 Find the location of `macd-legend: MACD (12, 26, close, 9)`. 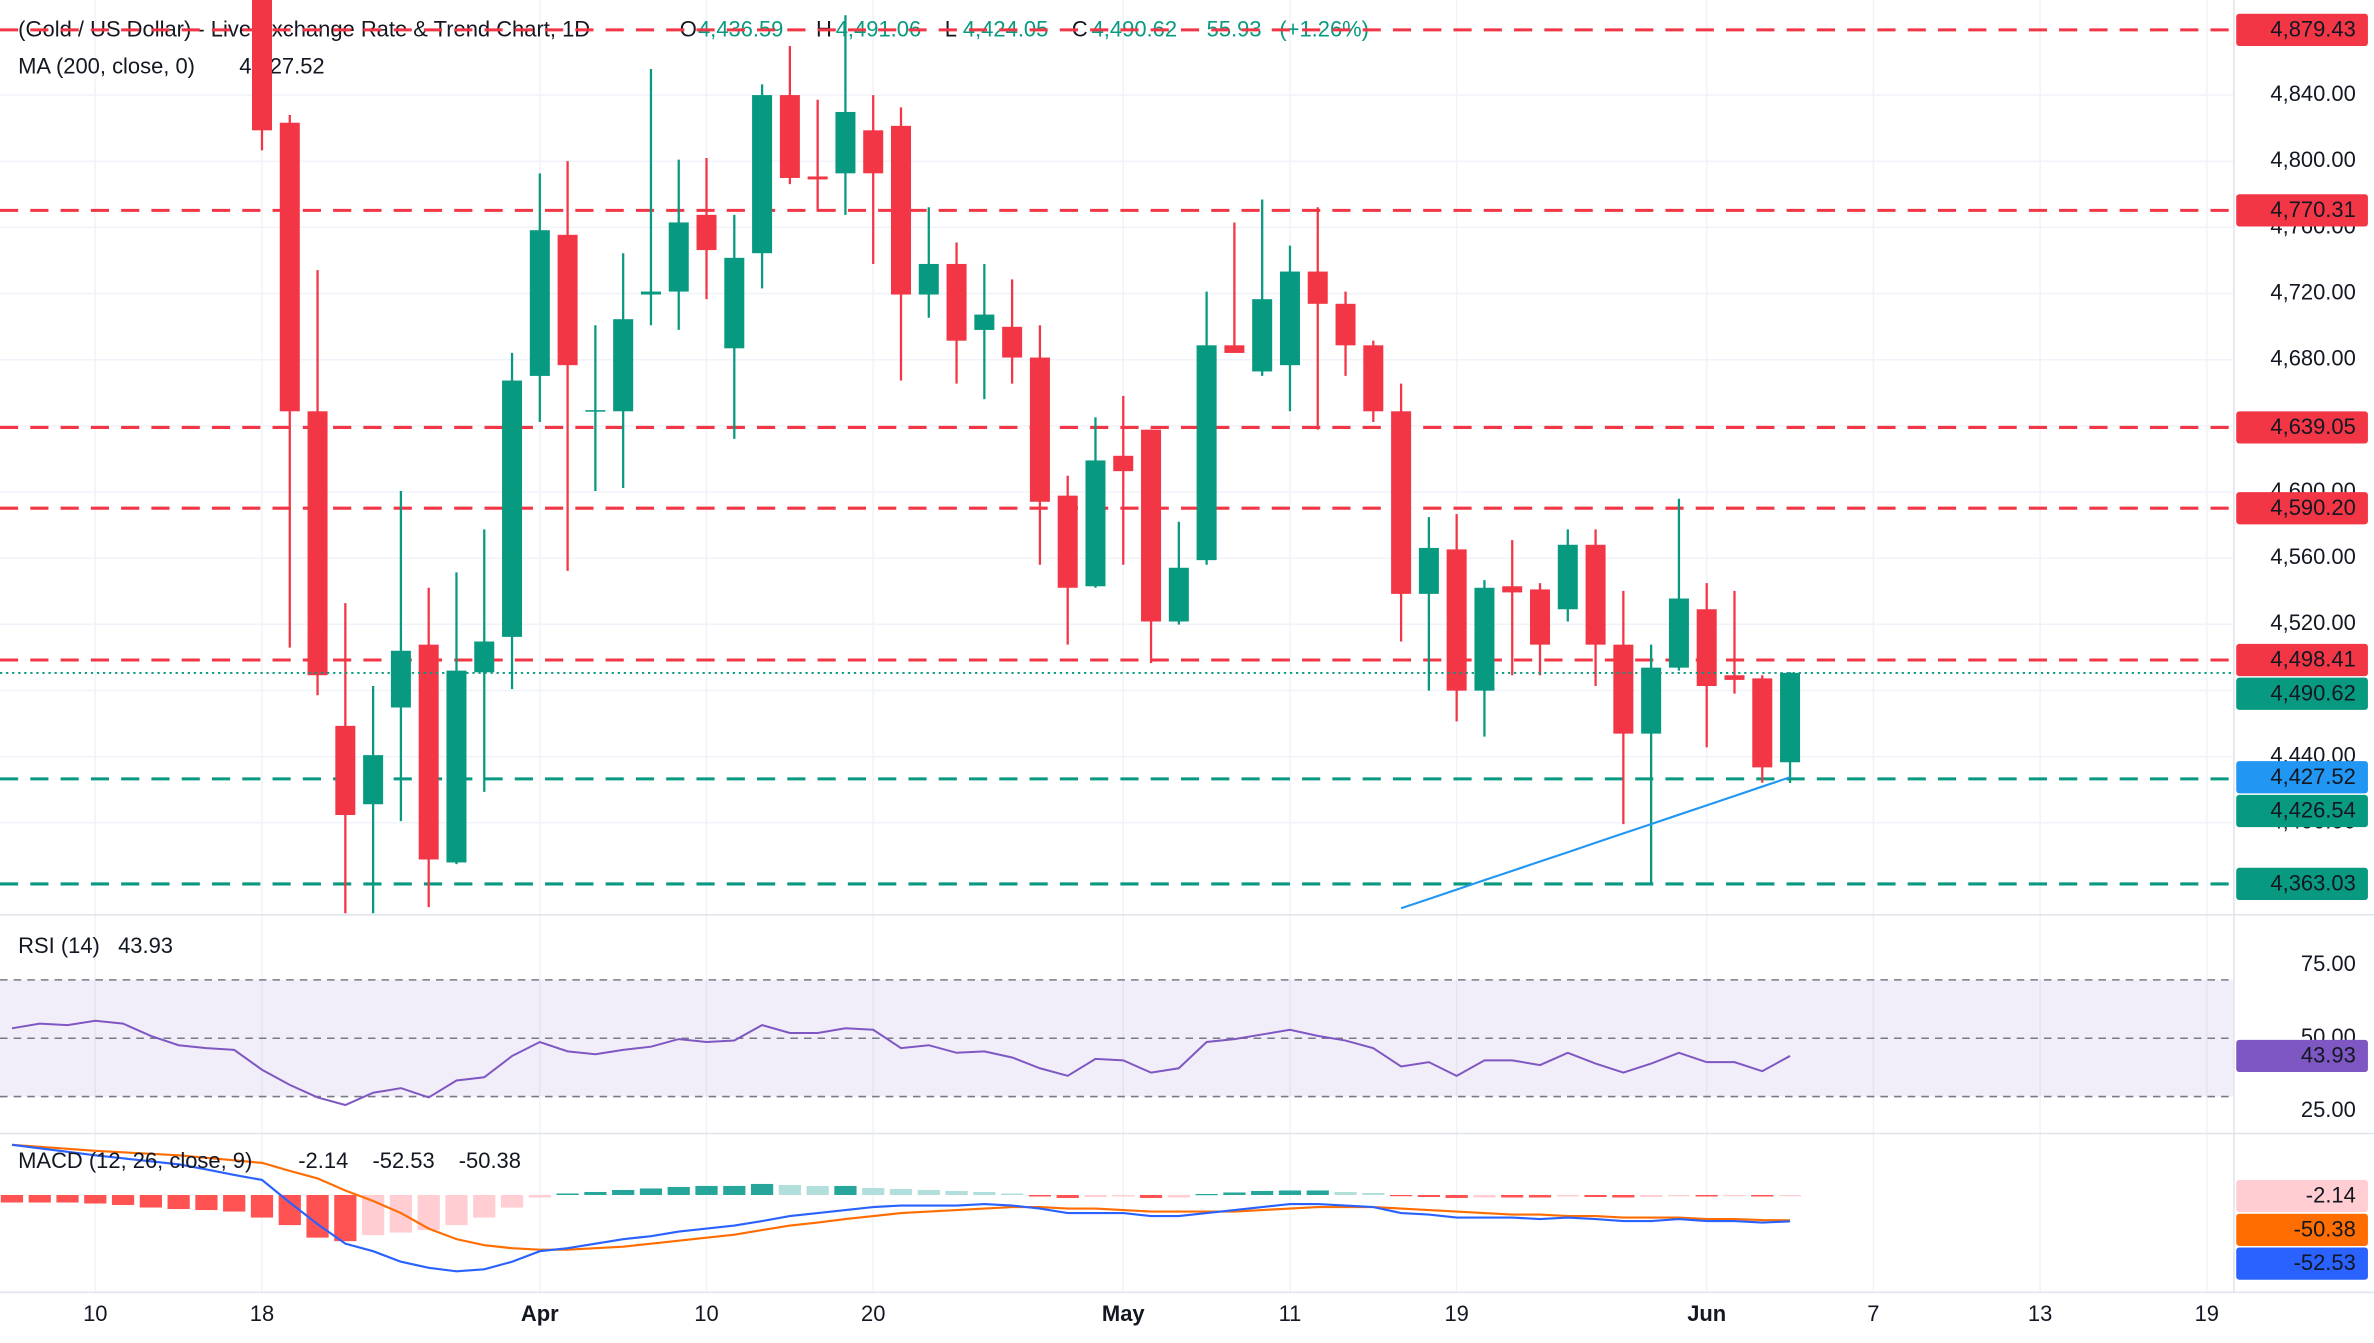

macd-legend: MACD (12, 26, close, 9) is located at coordinates (135, 1160).